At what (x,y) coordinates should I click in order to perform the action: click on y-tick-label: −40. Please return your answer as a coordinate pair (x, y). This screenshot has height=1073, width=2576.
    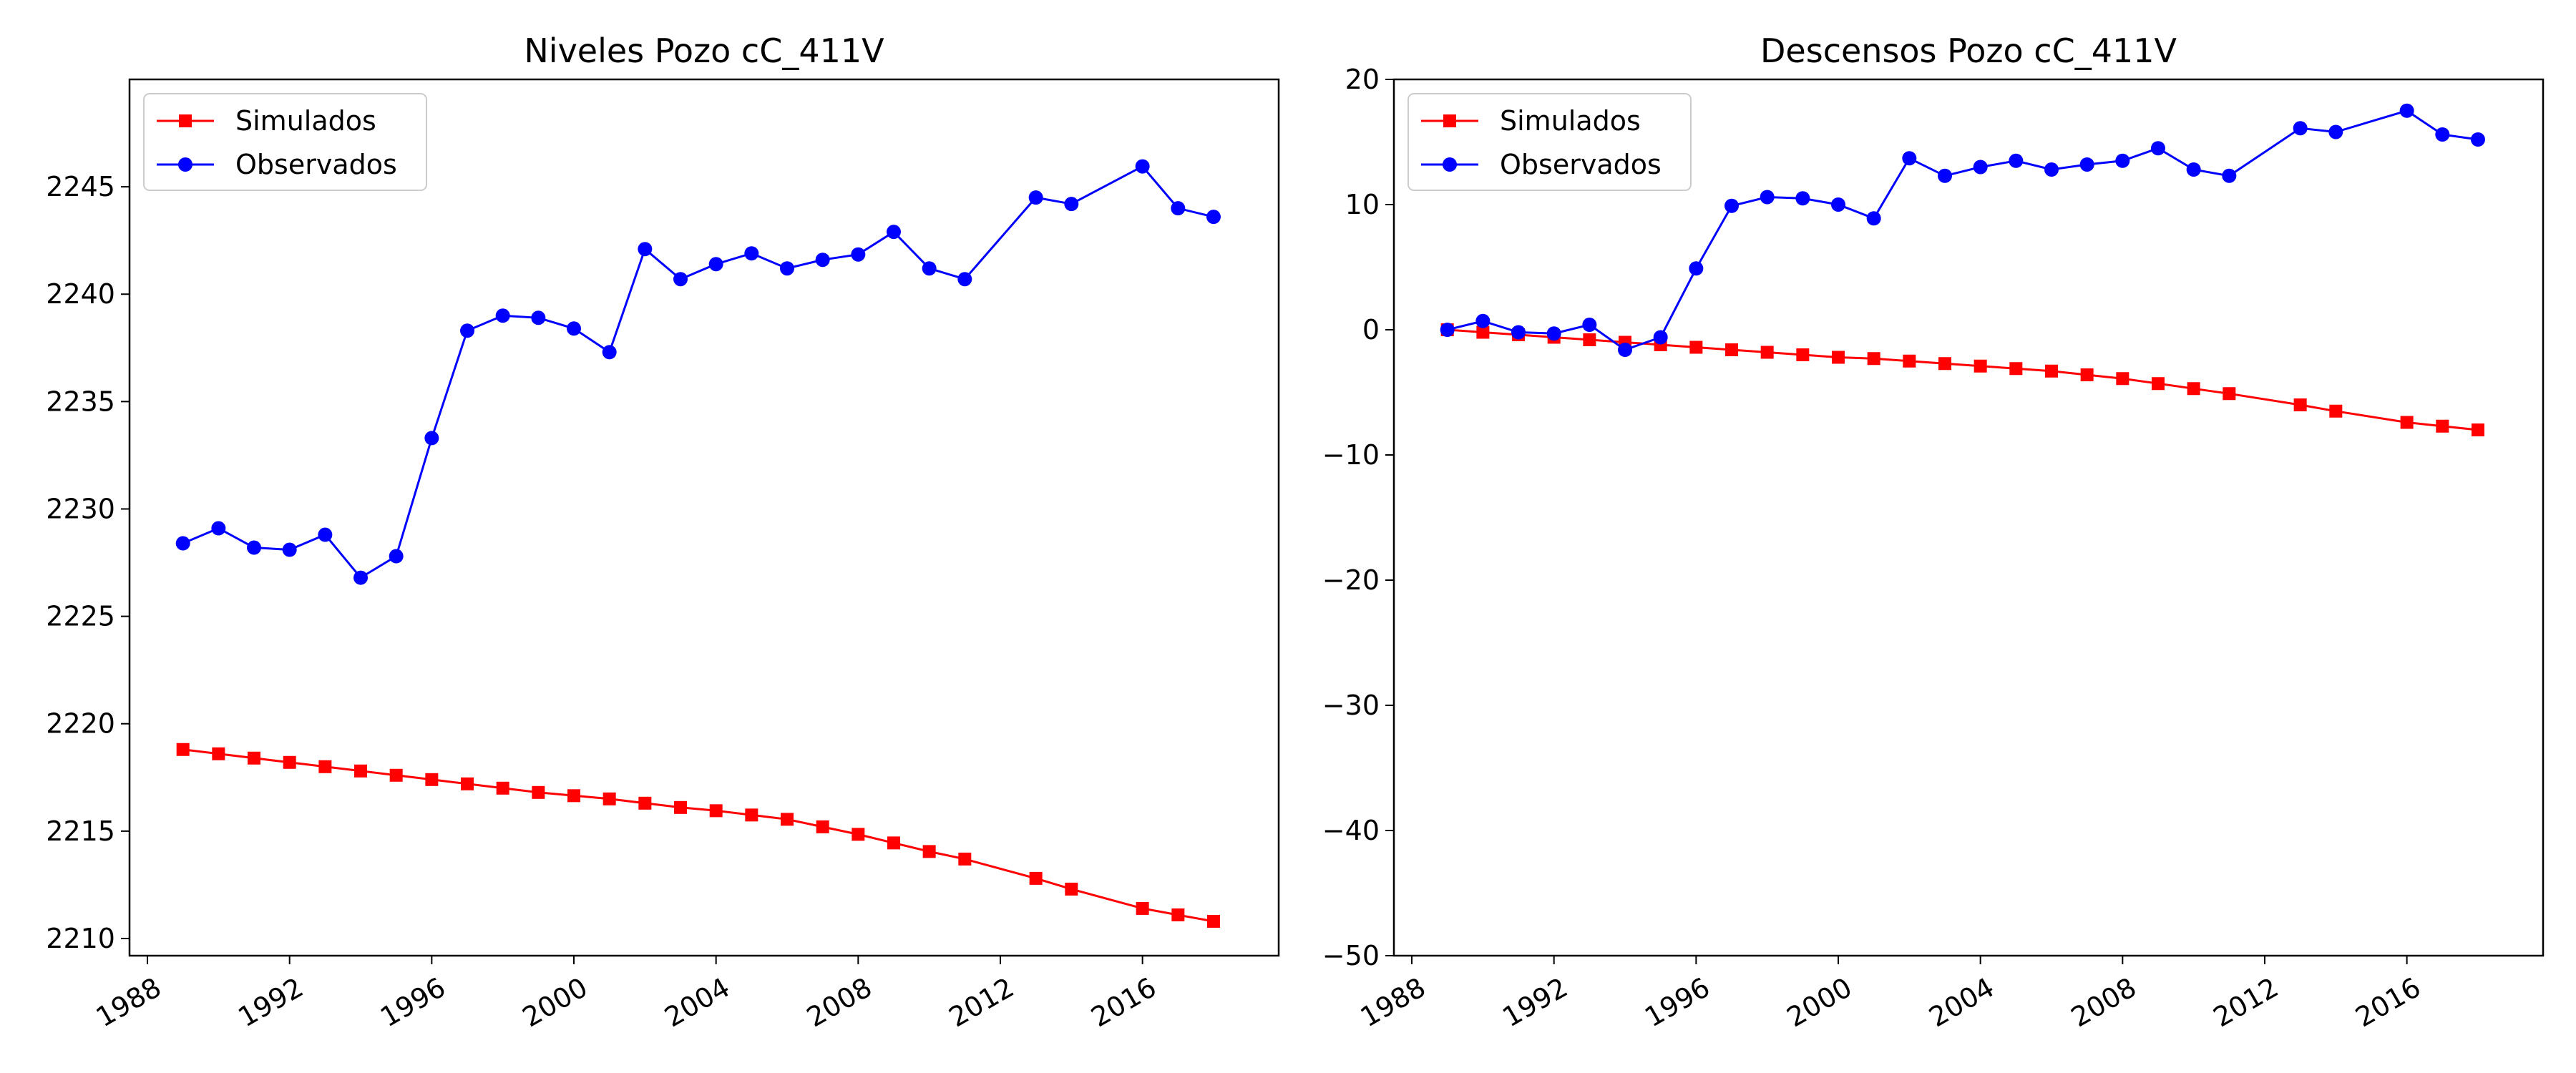
    Looking at the image, I should click on (1351, 831).